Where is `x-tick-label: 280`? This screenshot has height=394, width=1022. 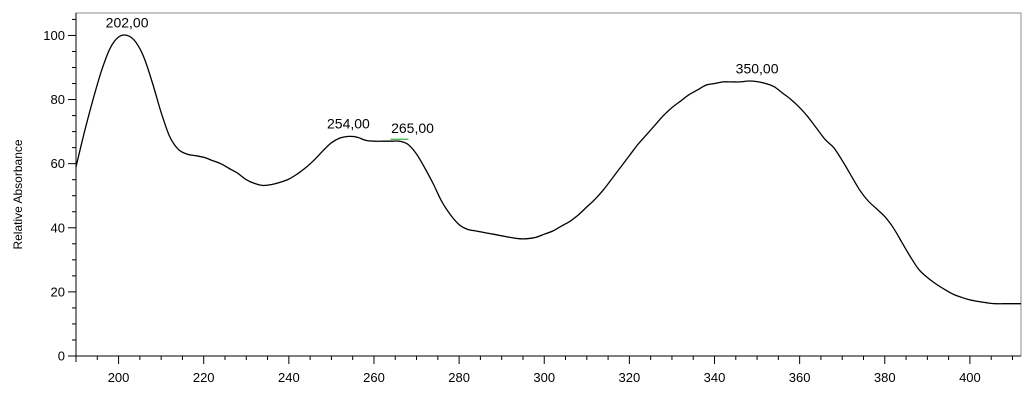 x-tick-label: 280 is located at coordinates (459, 377).